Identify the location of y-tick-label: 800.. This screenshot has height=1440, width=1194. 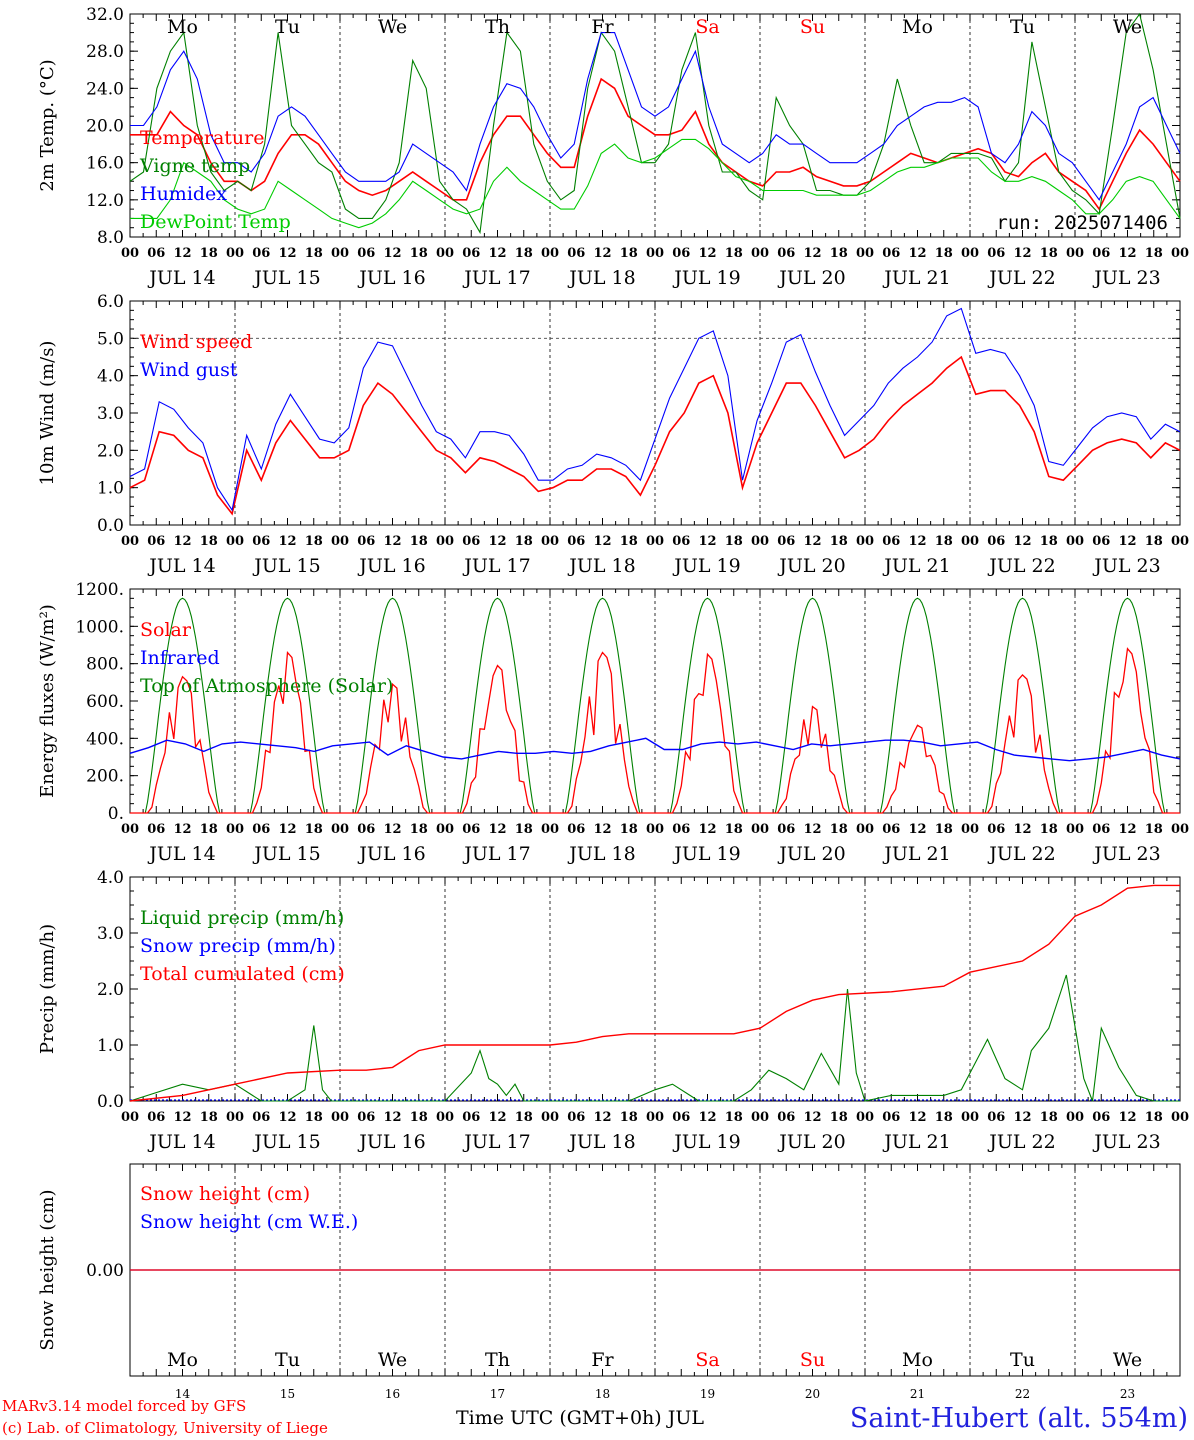
(105, 665).